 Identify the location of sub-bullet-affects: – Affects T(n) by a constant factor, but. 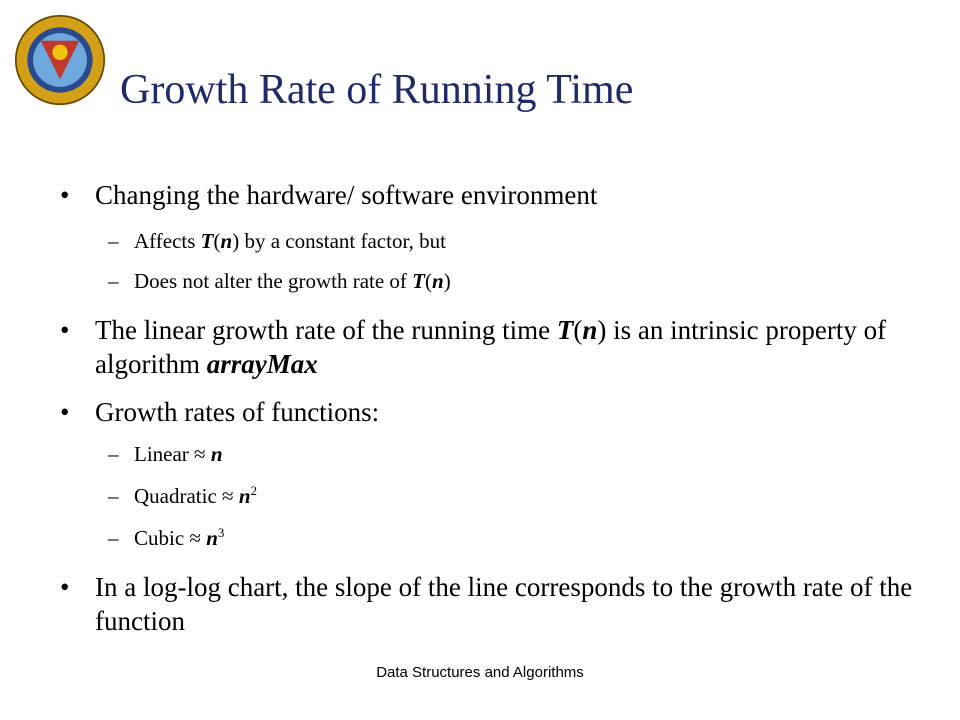
(277, 241).